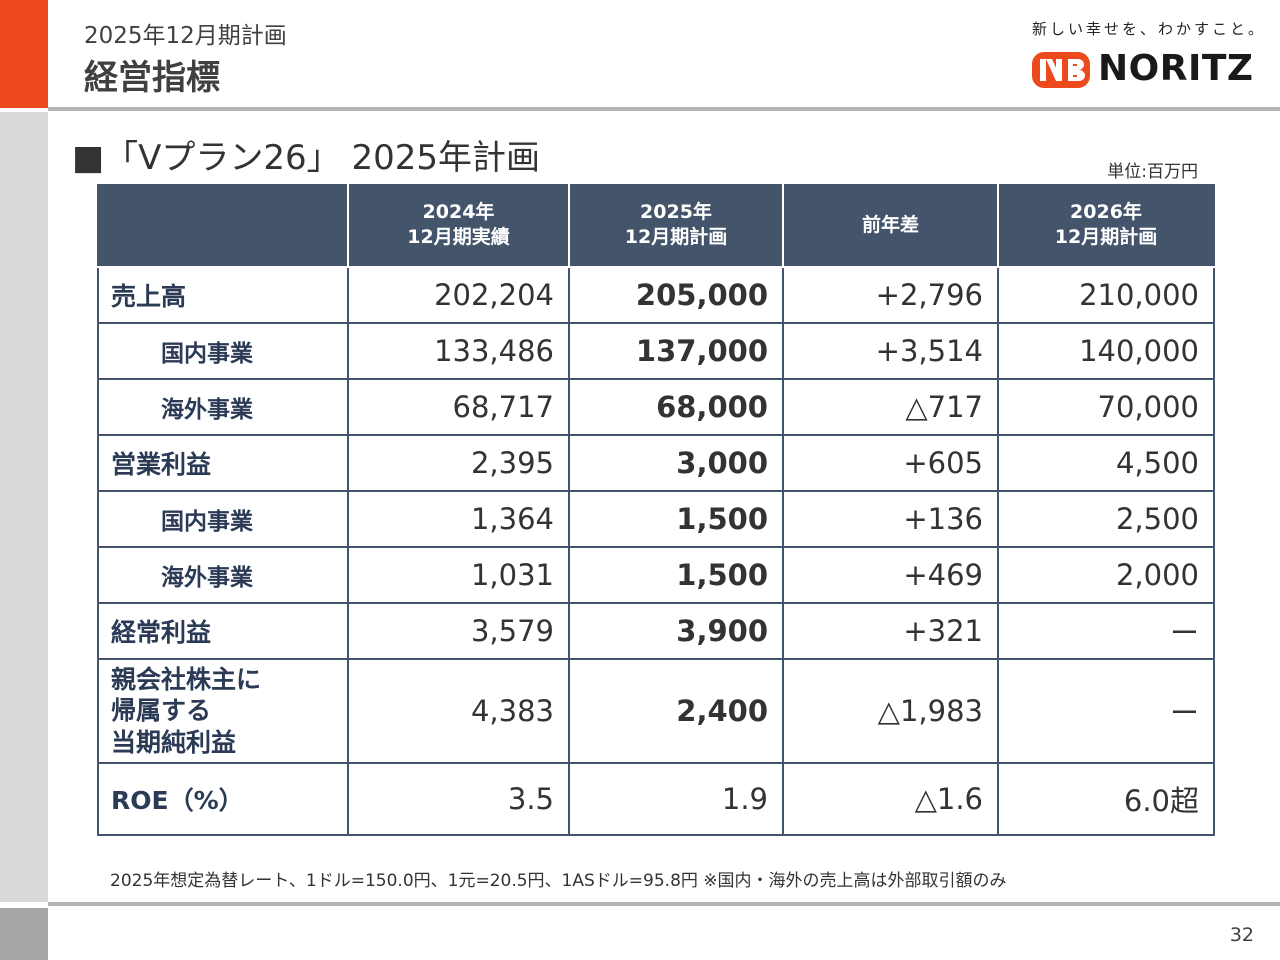 The height and width of the screenshot is (960, 1280). What do you see at coordinates (1106, 519) in the screenshot?
I see `table-cell: 2,500` at bounding box center [1106, 519].